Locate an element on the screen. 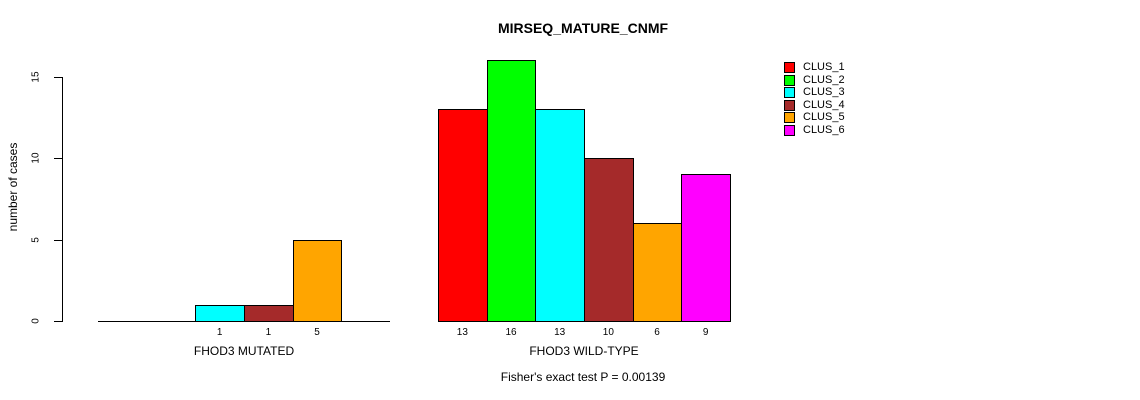 The height and width of the screenshot is (400, 1140). legend-row: CLUS_1 is located at coordinates (814, 67).